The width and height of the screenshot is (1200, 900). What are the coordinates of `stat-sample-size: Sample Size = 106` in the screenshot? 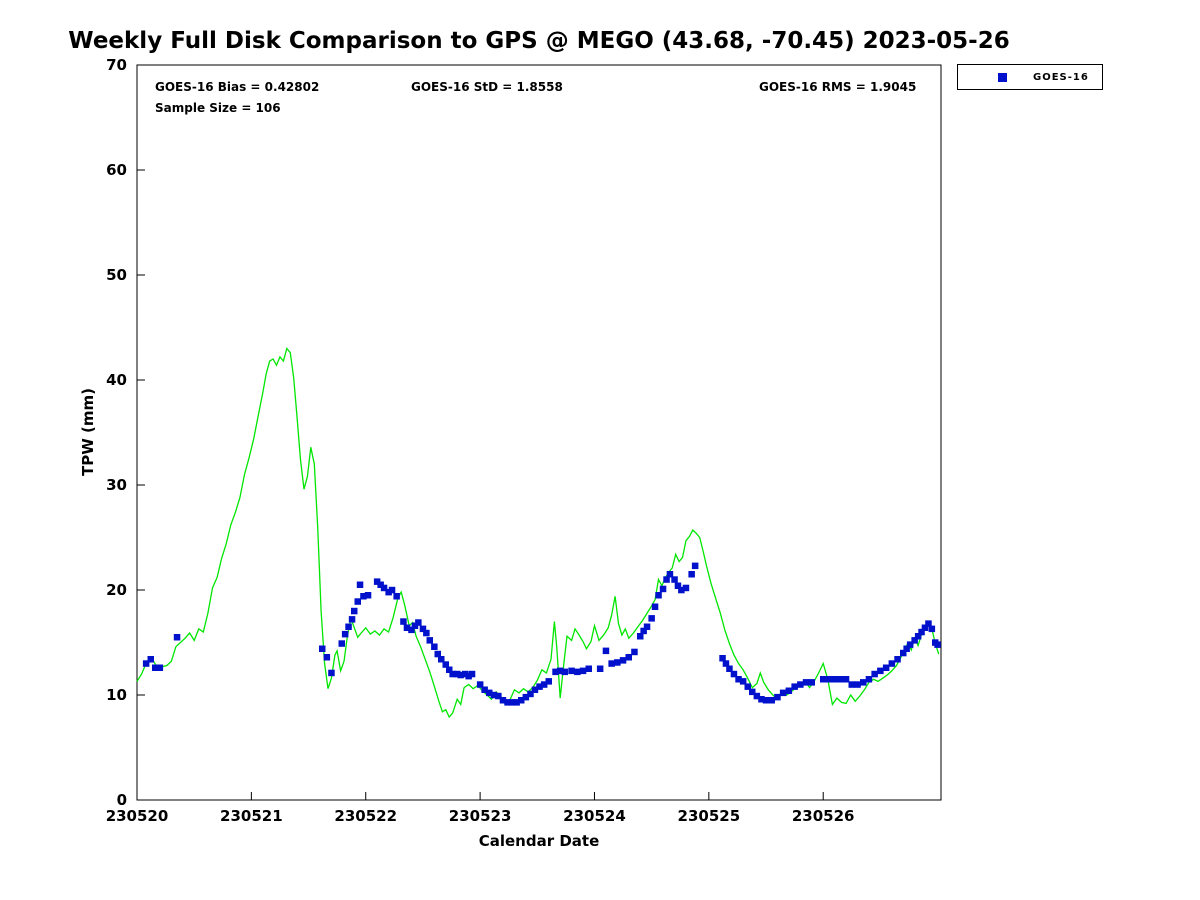 It's located at (218, 108).